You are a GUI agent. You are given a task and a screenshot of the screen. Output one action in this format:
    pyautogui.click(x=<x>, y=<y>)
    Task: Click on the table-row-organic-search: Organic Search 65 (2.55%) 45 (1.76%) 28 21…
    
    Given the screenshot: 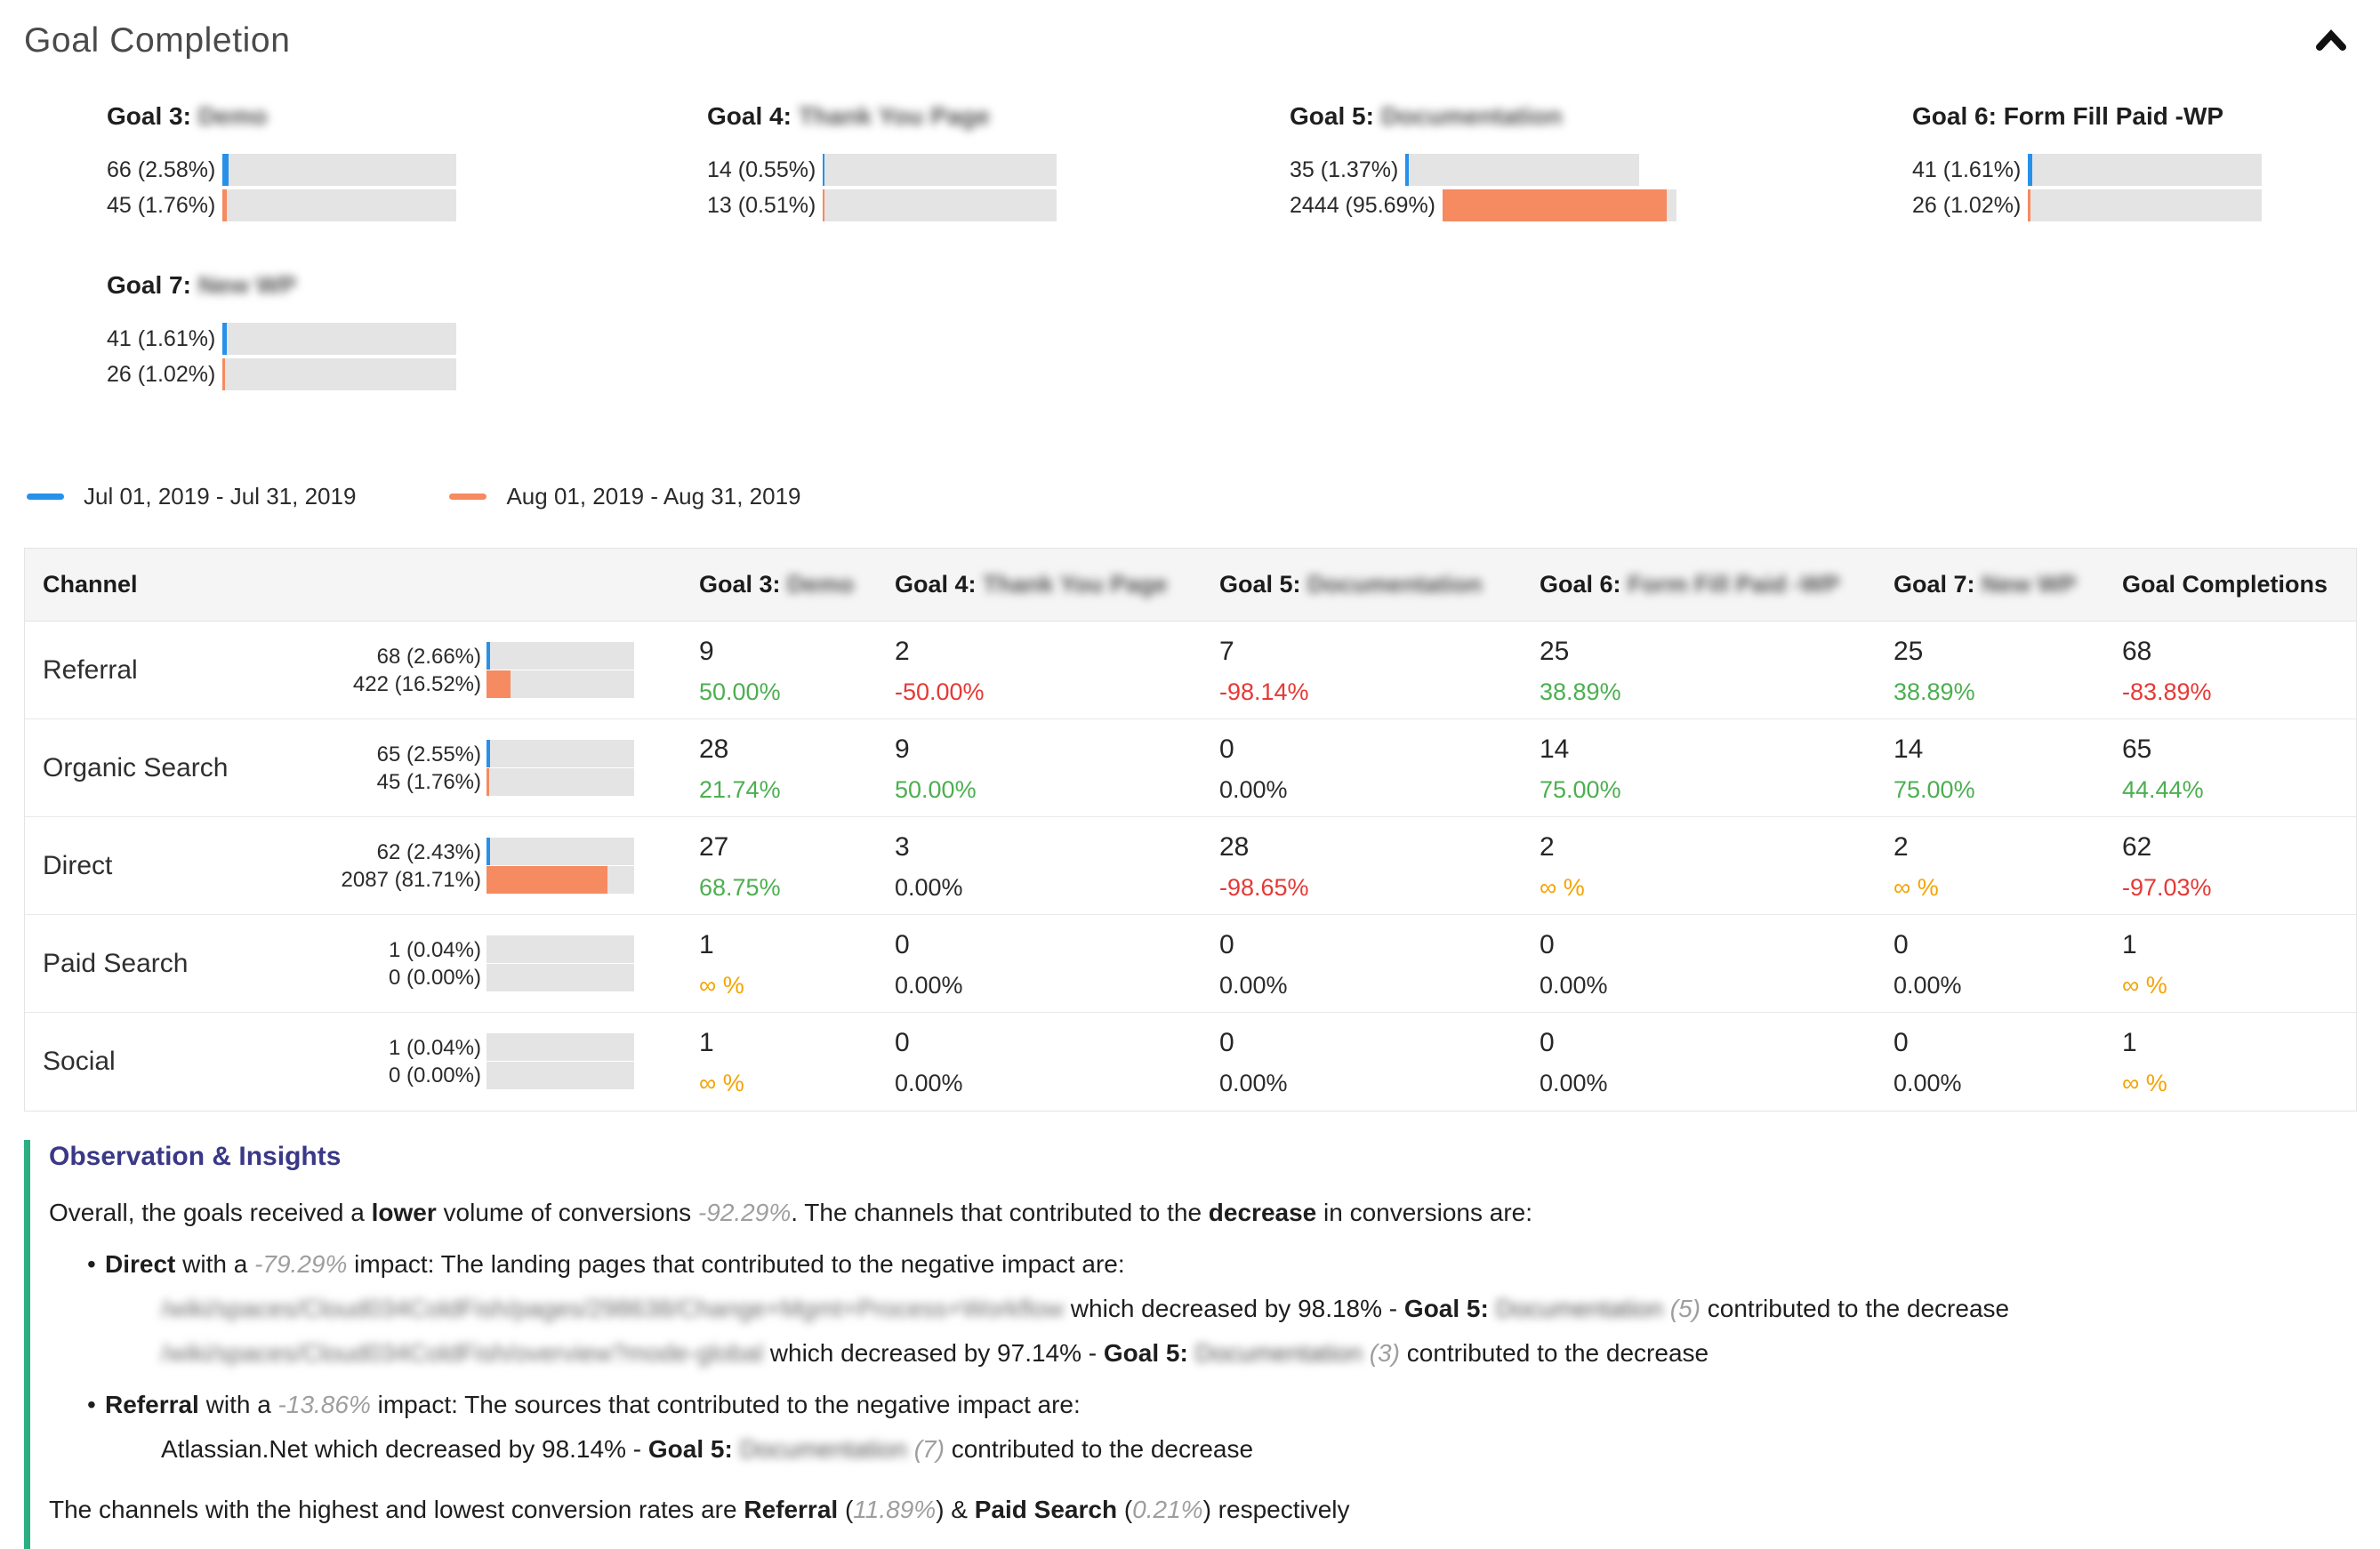 What is the action you would take?
    pyautogui.click(x=1190, y=768)
    